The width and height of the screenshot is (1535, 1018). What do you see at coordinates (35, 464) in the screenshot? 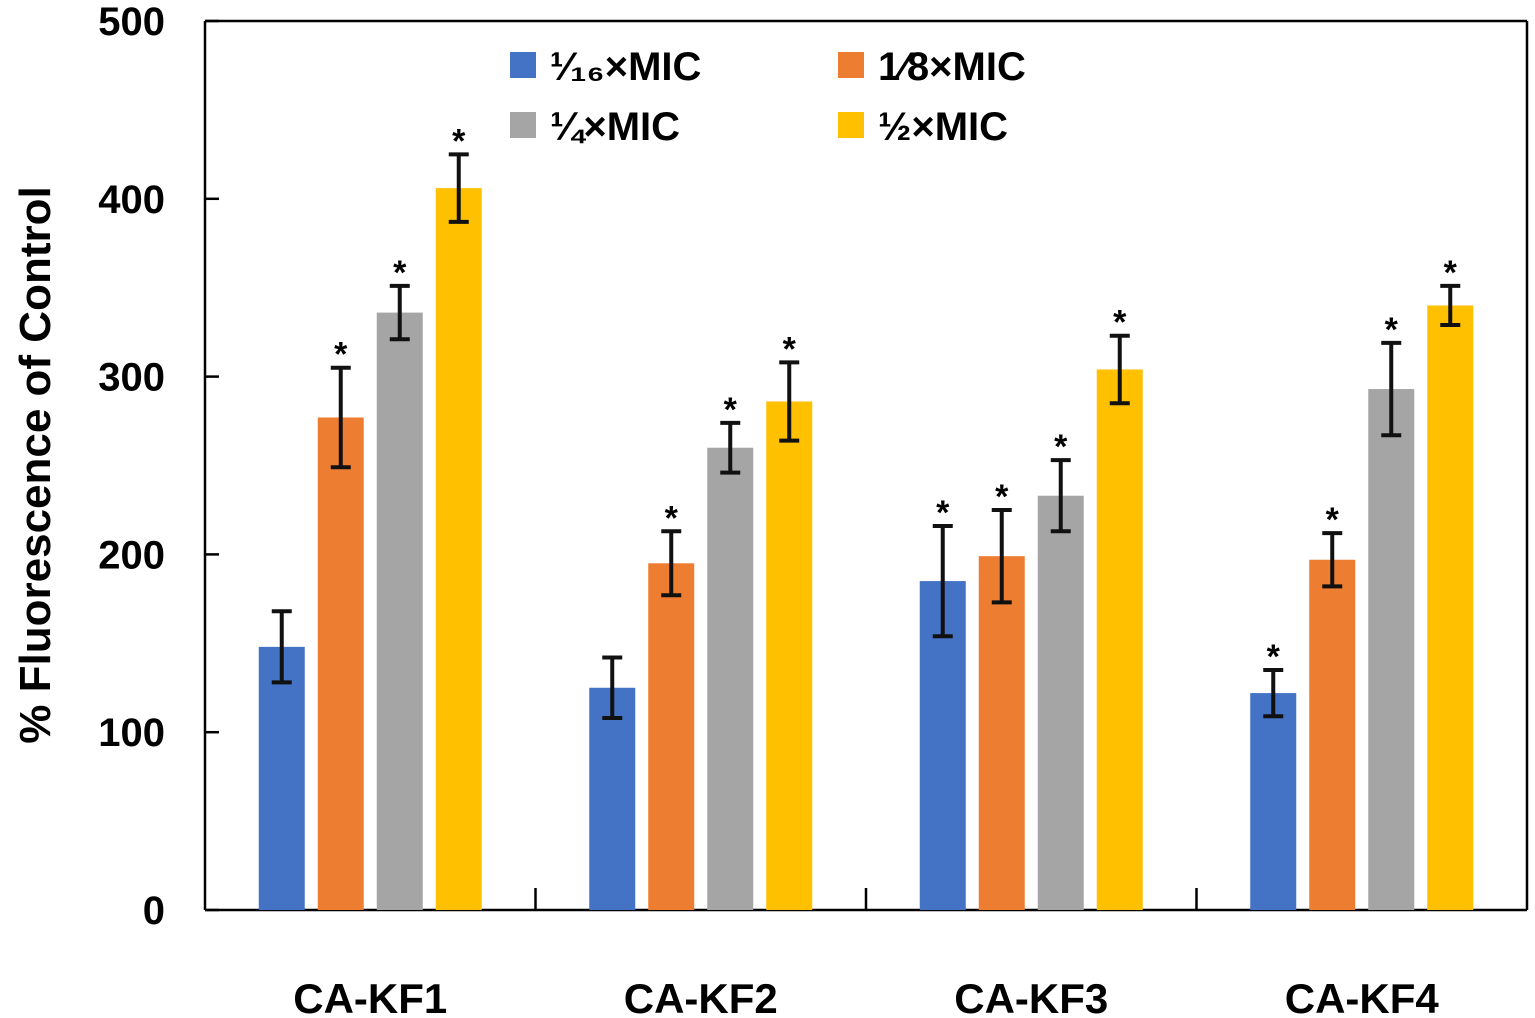
I see `y-axis-label: % Fluorescence of Control` at bounding box center [35, 464].